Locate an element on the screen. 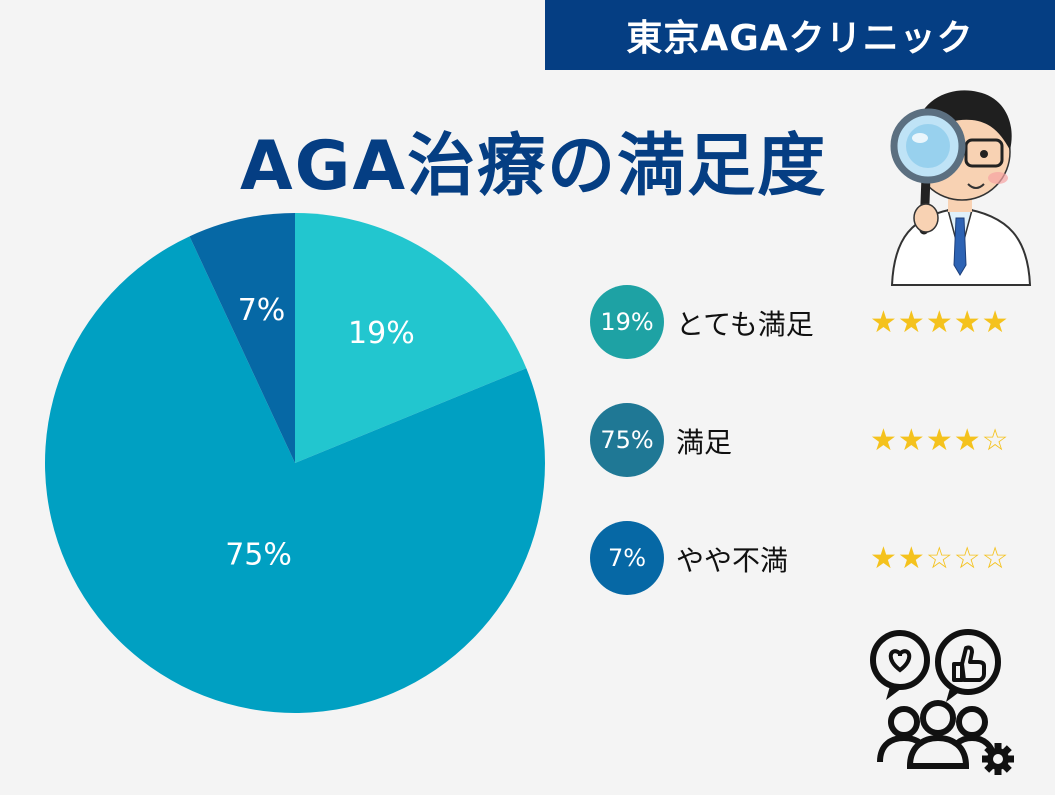  legend-item-somewhat-unsatisfied: 7% やや不満 ★★☆☆☆ is located at coordinates (810, 580).